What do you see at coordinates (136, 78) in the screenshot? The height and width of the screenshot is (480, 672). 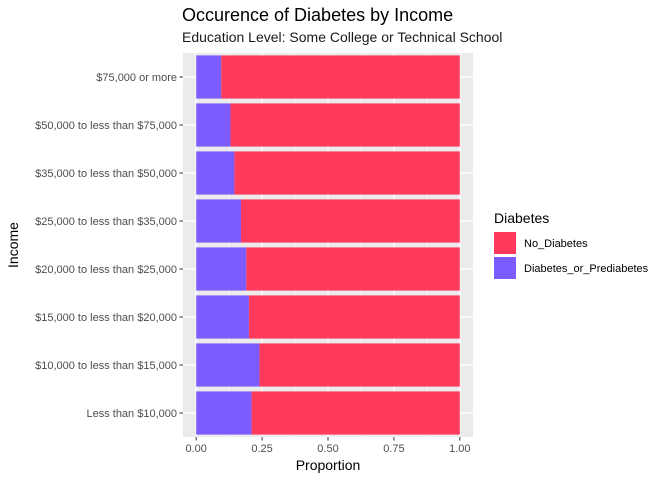 I see `y-tick-label: $75,000 or more` at bounding box center [136, 78].